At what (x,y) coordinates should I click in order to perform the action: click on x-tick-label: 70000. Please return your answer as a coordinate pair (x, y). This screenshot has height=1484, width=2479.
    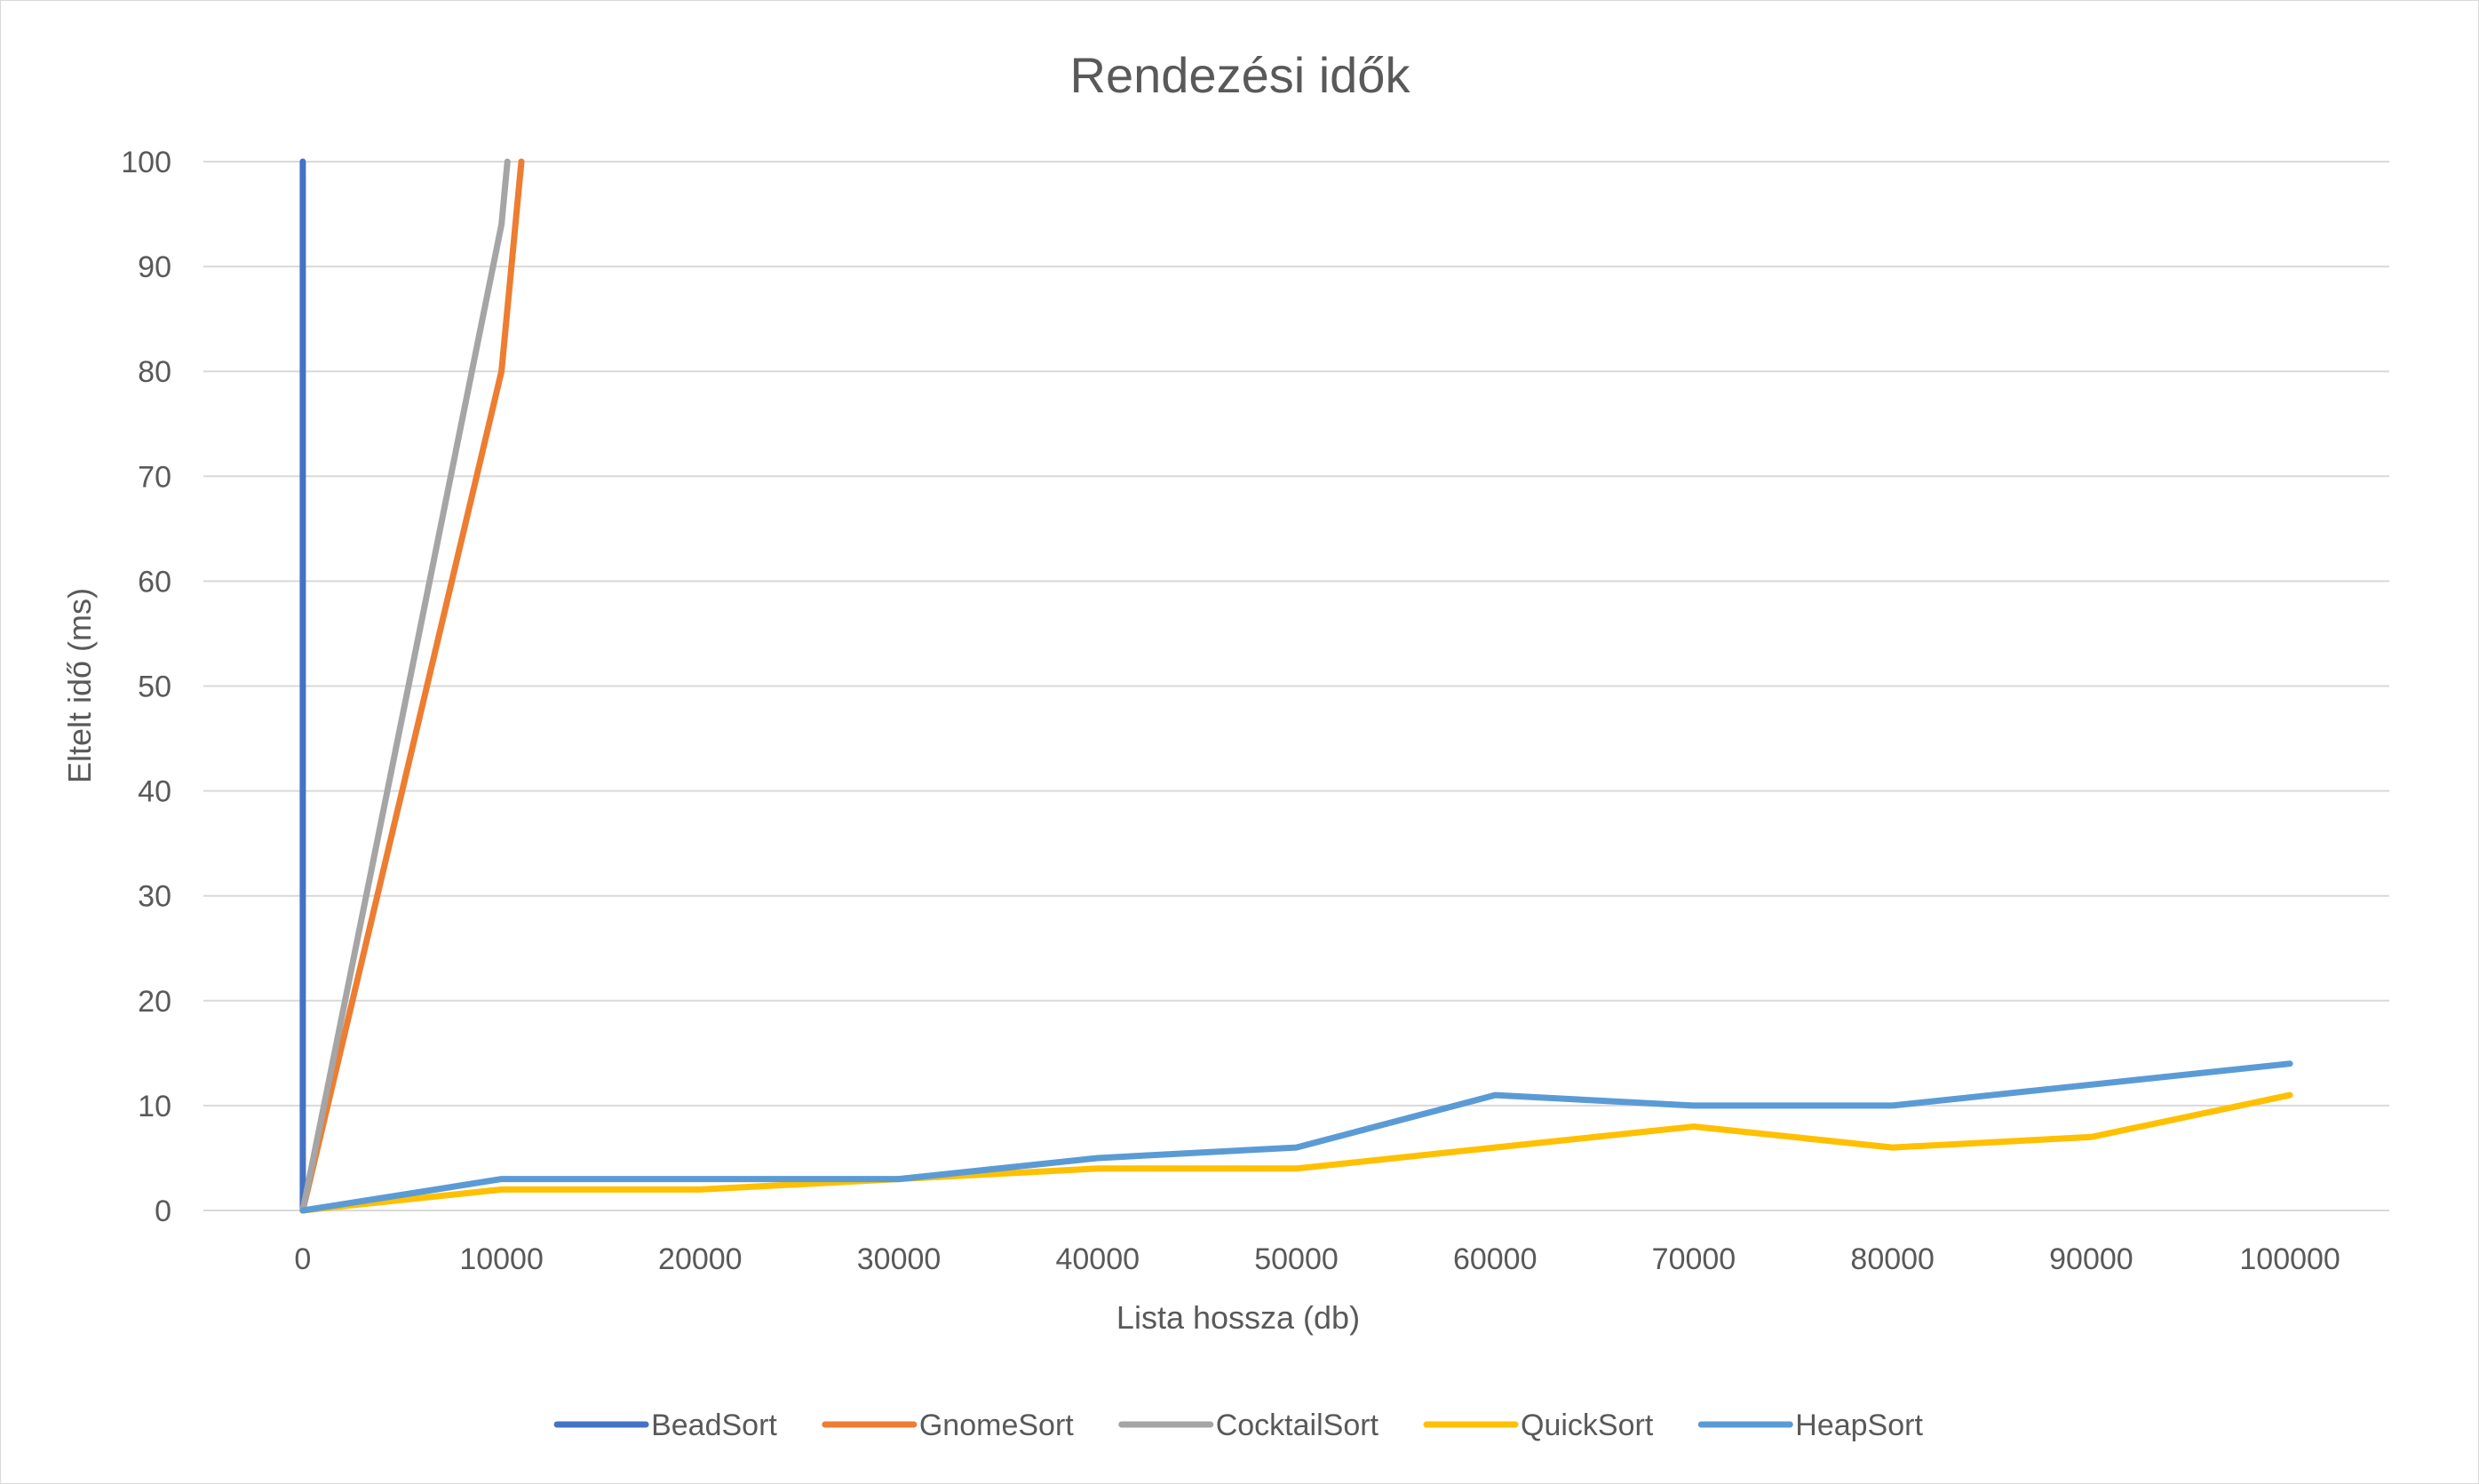
    Looking at the image, I should click on (1694, 1259).